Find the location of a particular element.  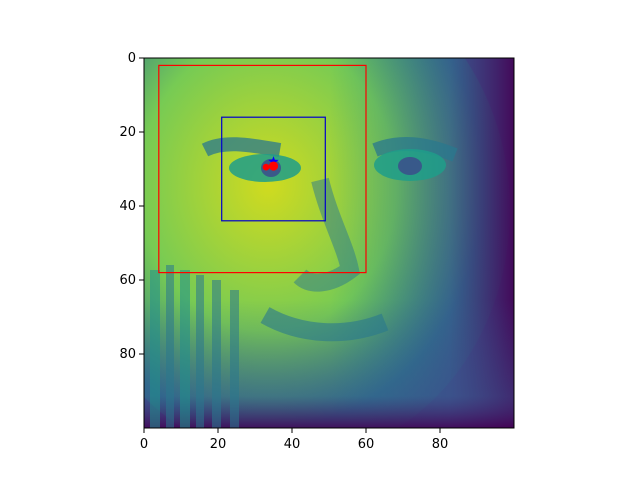

left-eyebrow is located at coordinates (241, 147).